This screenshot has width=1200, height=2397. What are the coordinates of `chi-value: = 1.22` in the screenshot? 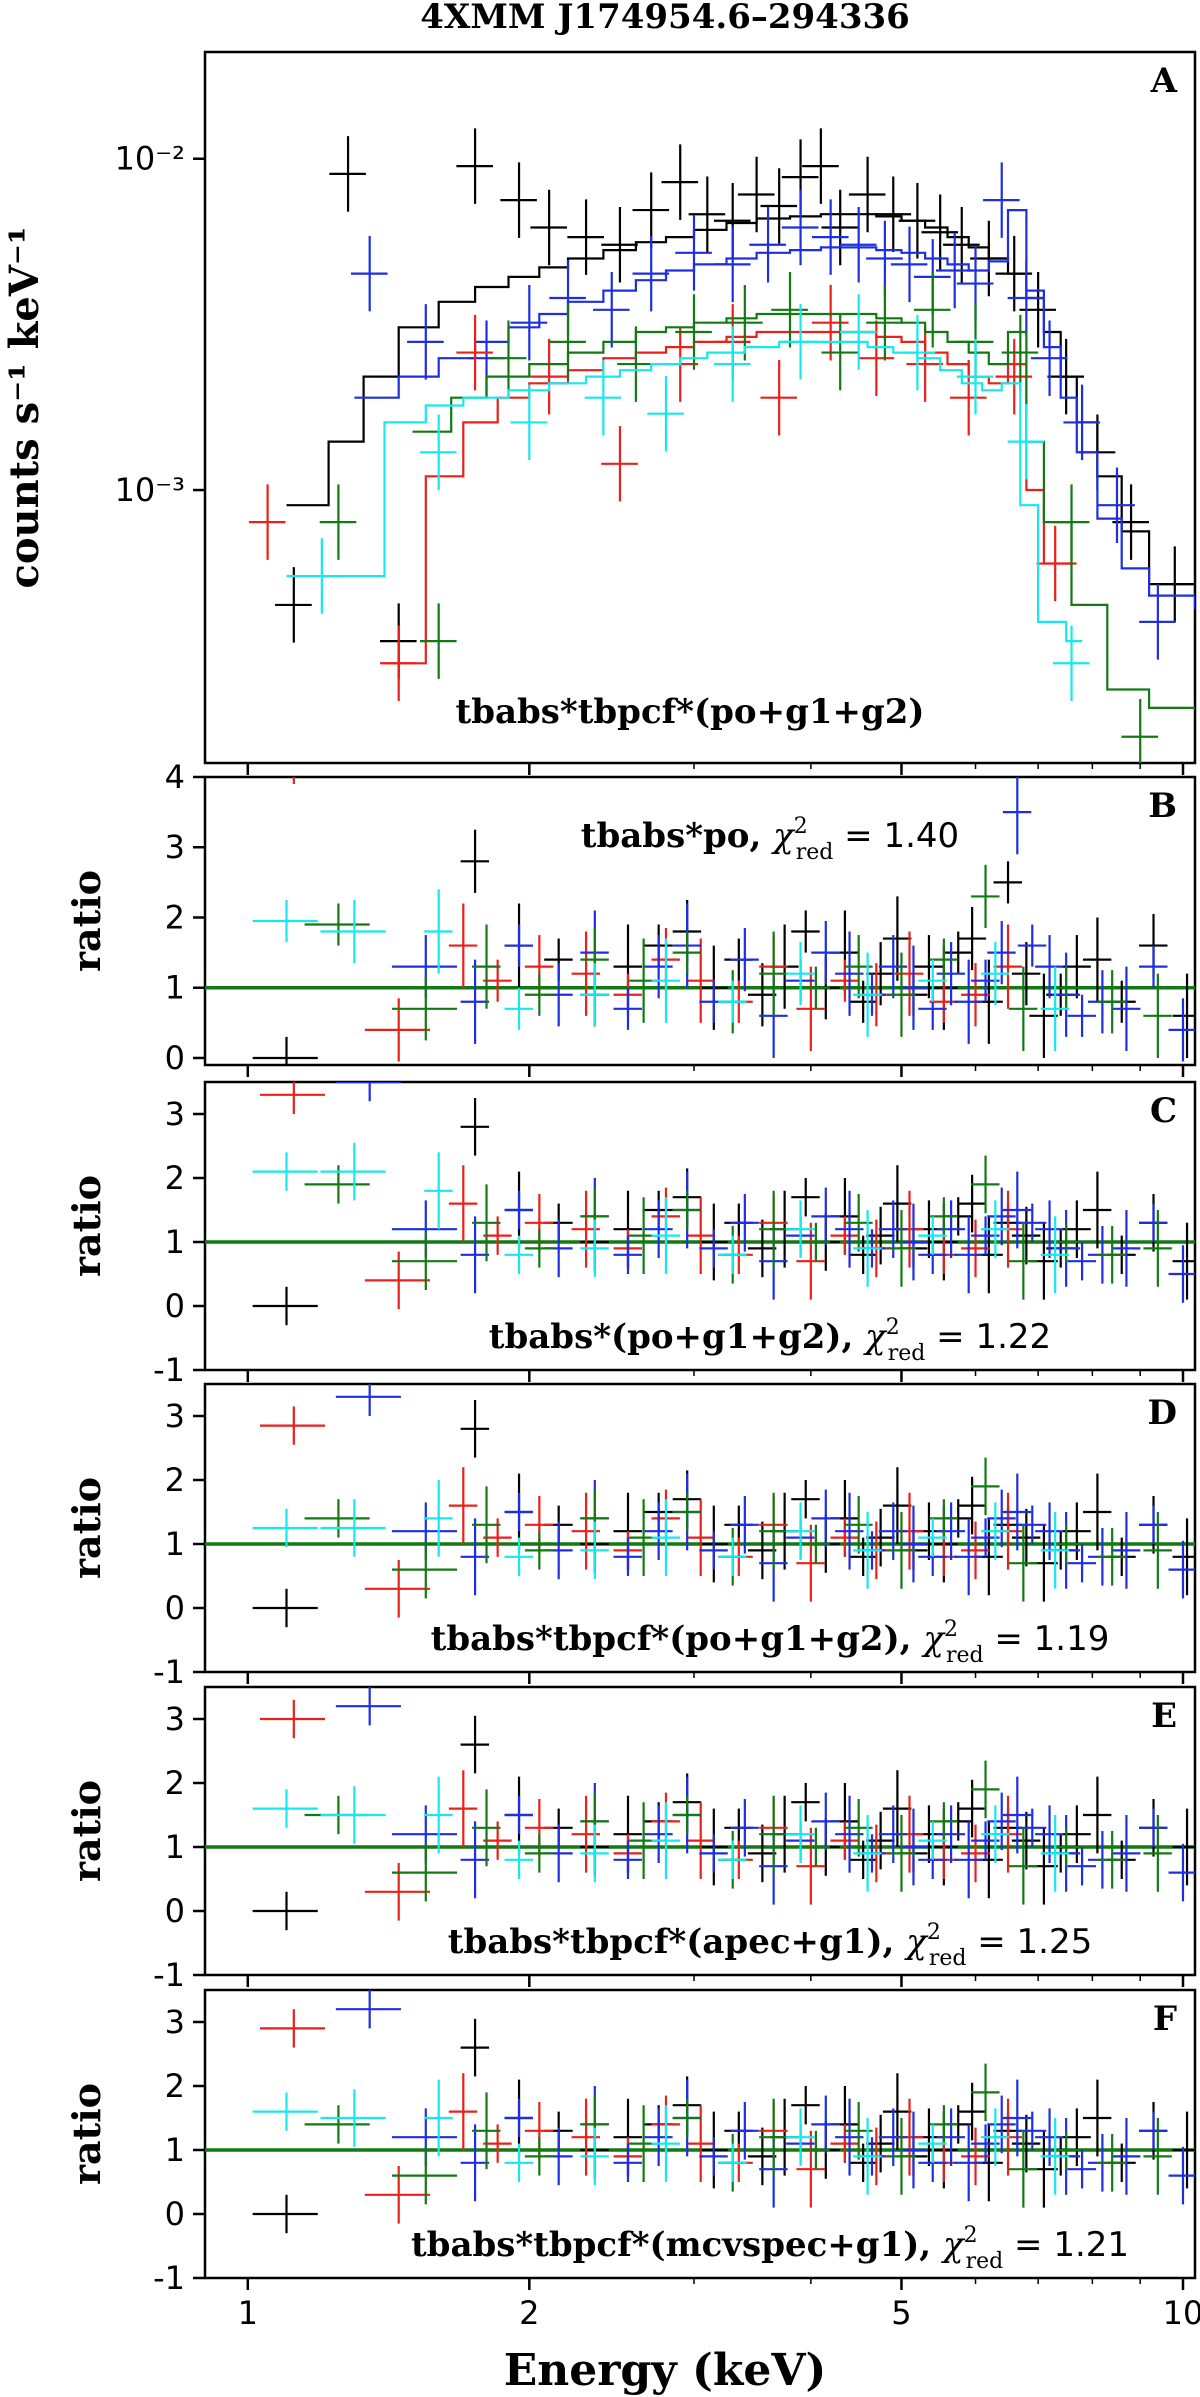 It's located at (988, 1337).